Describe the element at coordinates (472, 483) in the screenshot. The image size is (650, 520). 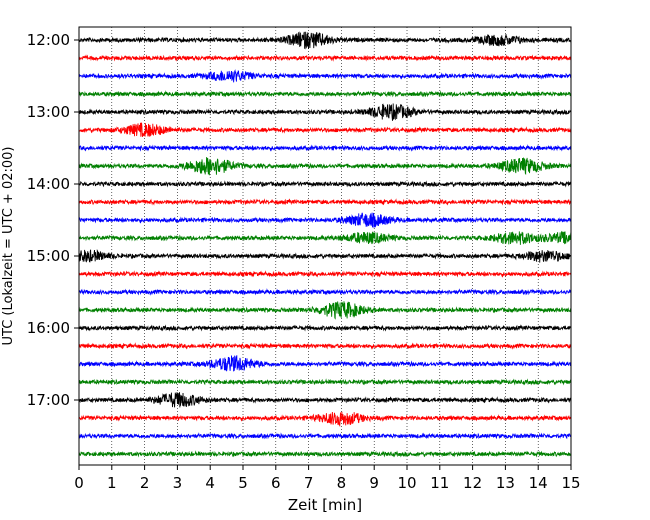
I see `x-tick-label: 12` at that location.